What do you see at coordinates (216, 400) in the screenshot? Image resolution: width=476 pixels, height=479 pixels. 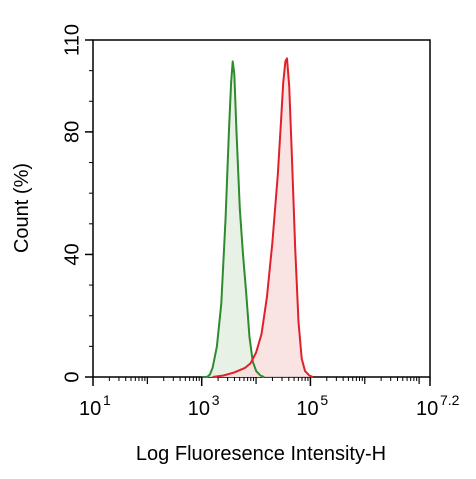 I see `x-tick-exponent: 3` at bounding box center [216, 400].